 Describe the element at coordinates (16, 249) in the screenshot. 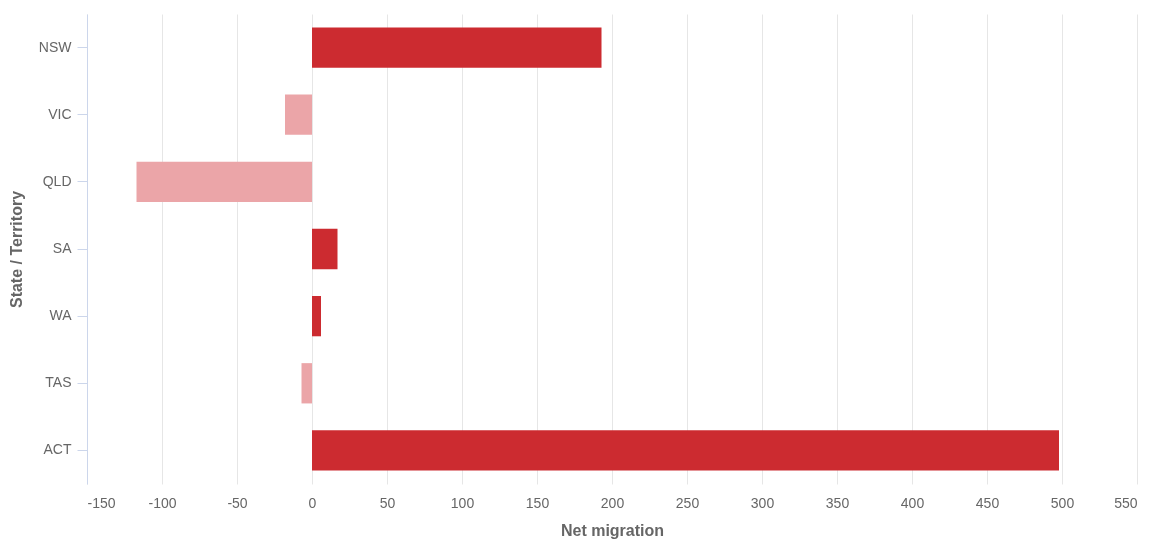

I see `y-axis-title: State / Territory` at that location.